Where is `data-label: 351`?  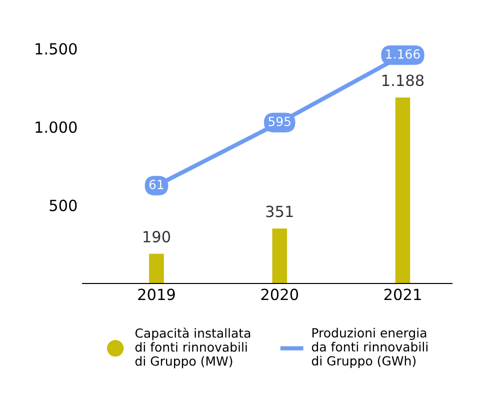 data-label: 351 is located at coordinates (279, 212).